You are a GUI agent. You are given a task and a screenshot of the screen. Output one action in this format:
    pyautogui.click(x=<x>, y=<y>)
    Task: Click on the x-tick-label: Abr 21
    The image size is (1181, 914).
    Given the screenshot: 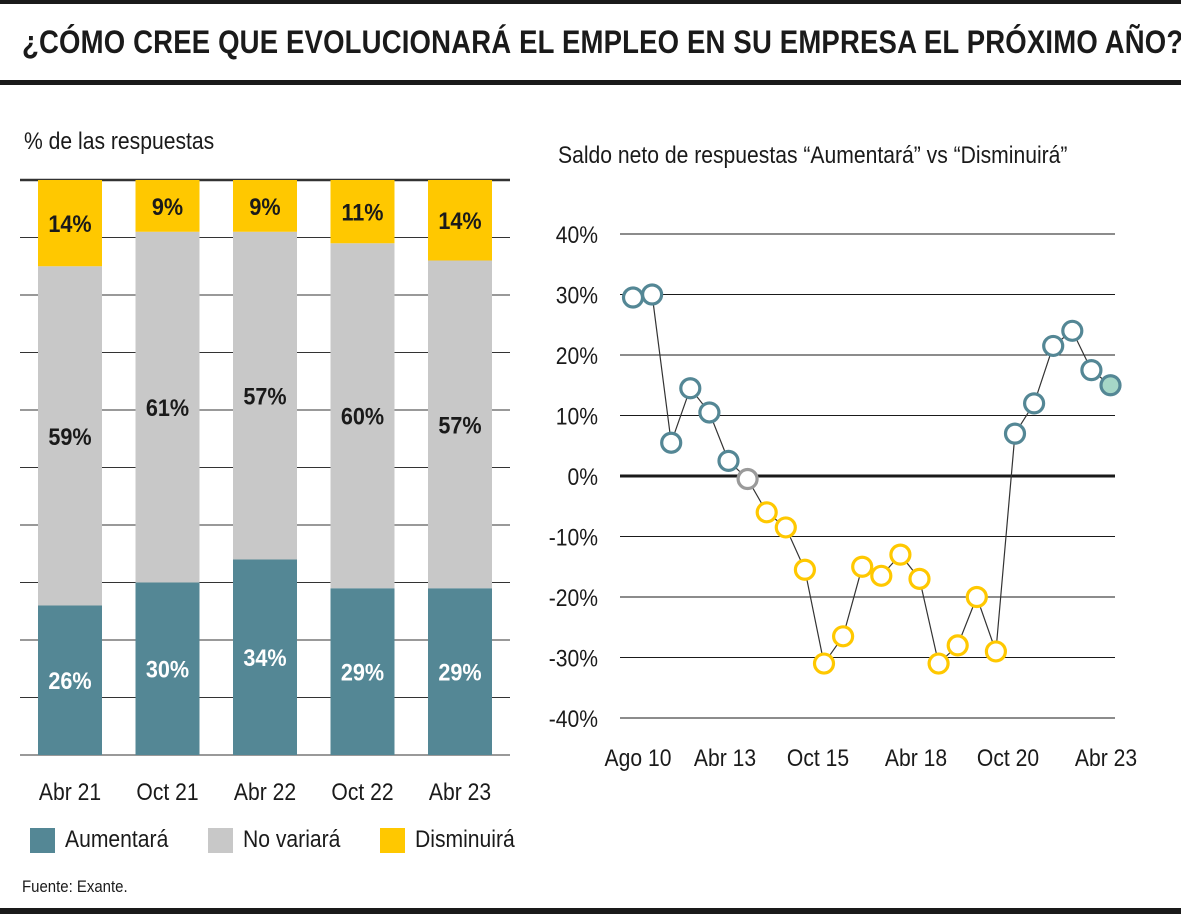 What is the action you would take?
    pyautogui.click(x=70, y=792)
    